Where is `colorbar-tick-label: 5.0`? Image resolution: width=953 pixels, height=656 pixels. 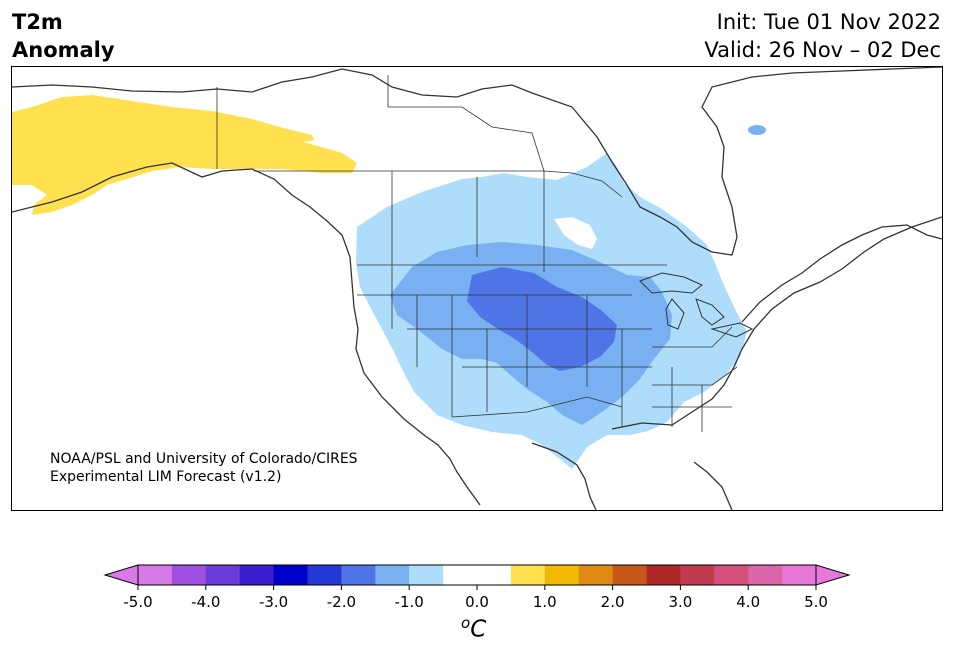
colorbar-tick-label: 5.0 is located at coordinates (816, 602).